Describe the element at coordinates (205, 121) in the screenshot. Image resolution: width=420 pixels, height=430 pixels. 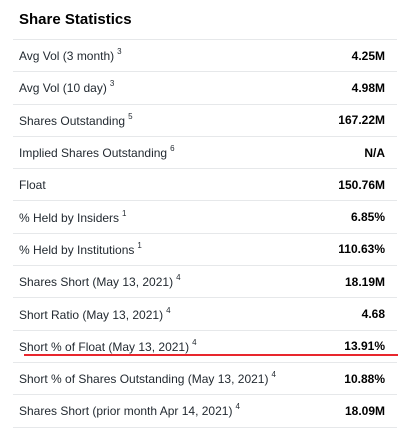
I see `stat-row-shares-outstanding: Shares Outstanding 5 167.22M` at that location.